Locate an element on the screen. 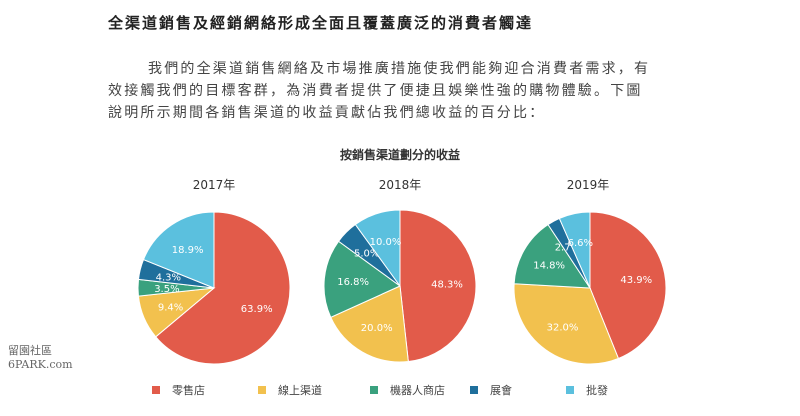 Image resolution: width=800 pixels, height=416 pixels. legend-item-retail: 零售店 is located at coordinates (178, 390).